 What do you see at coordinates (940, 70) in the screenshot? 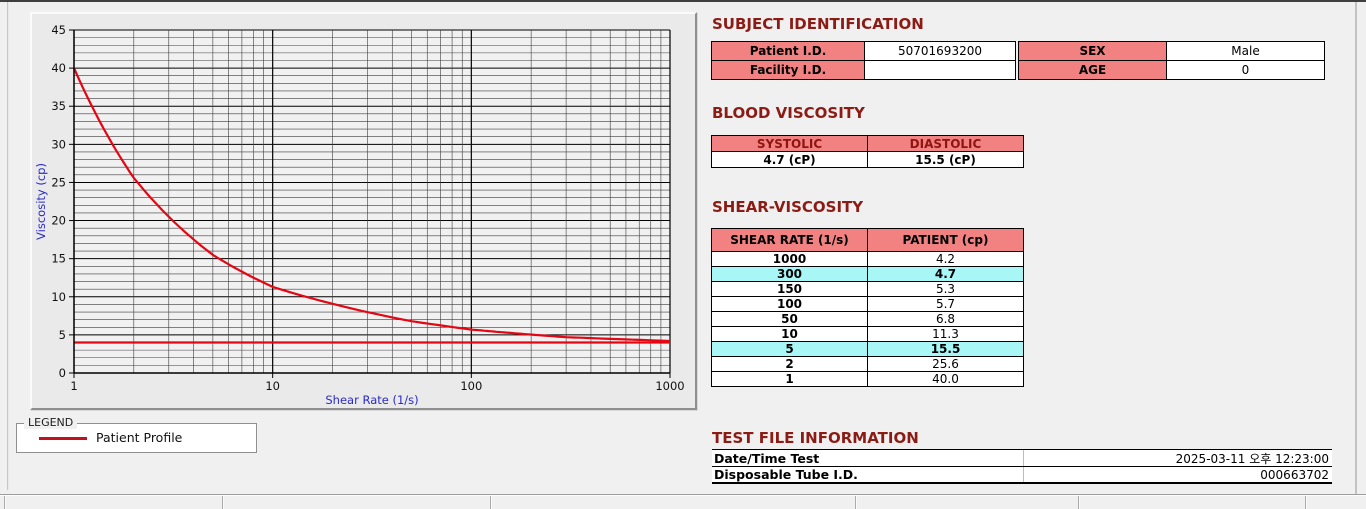
I see `facility-id-value` at bounding box center [940, 70].